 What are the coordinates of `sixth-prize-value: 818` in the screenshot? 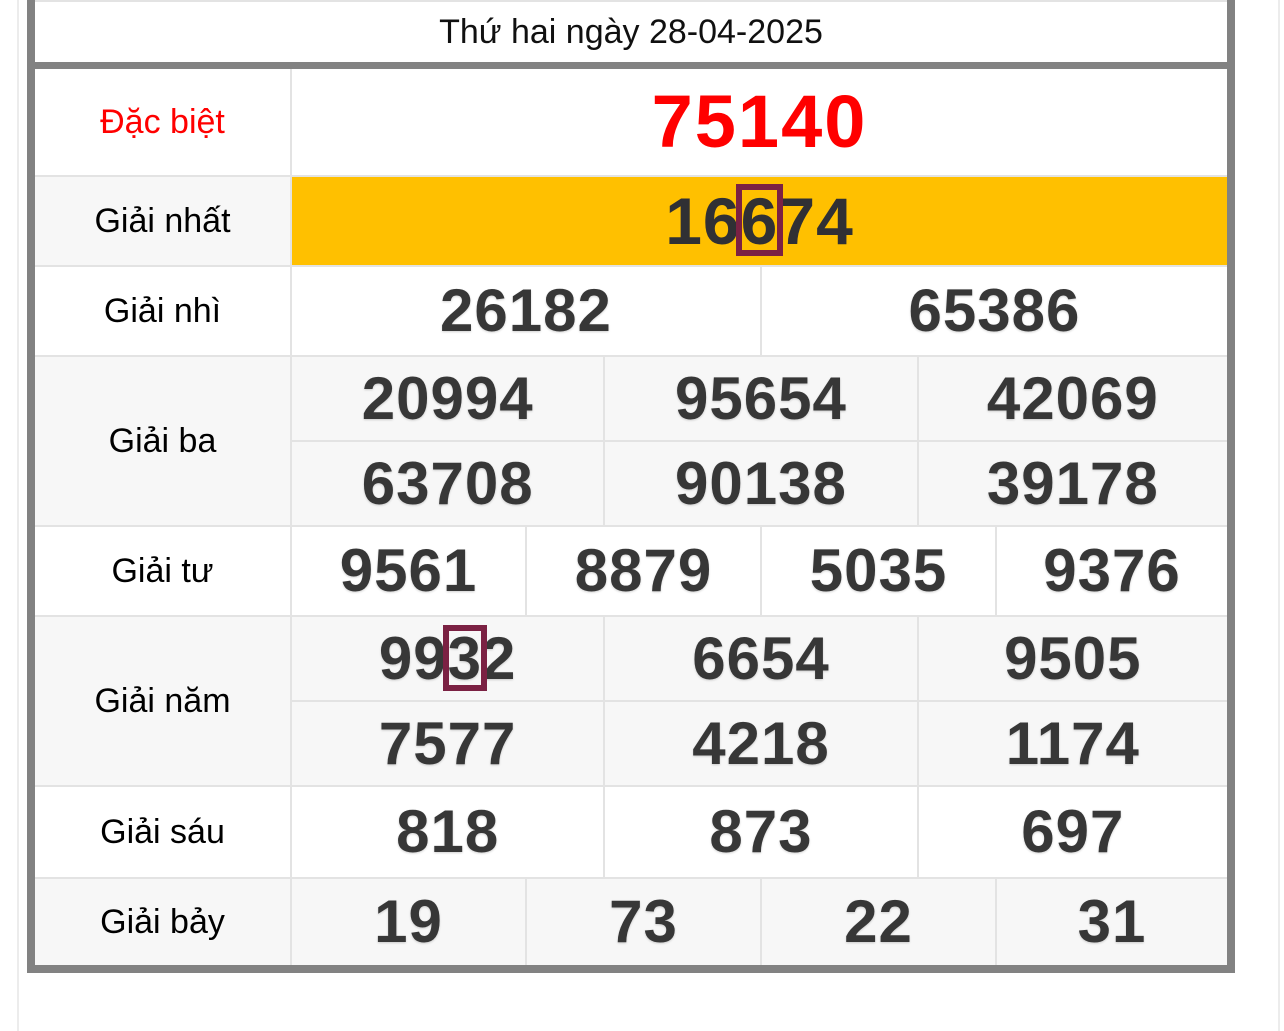 It's located at (447, 832).